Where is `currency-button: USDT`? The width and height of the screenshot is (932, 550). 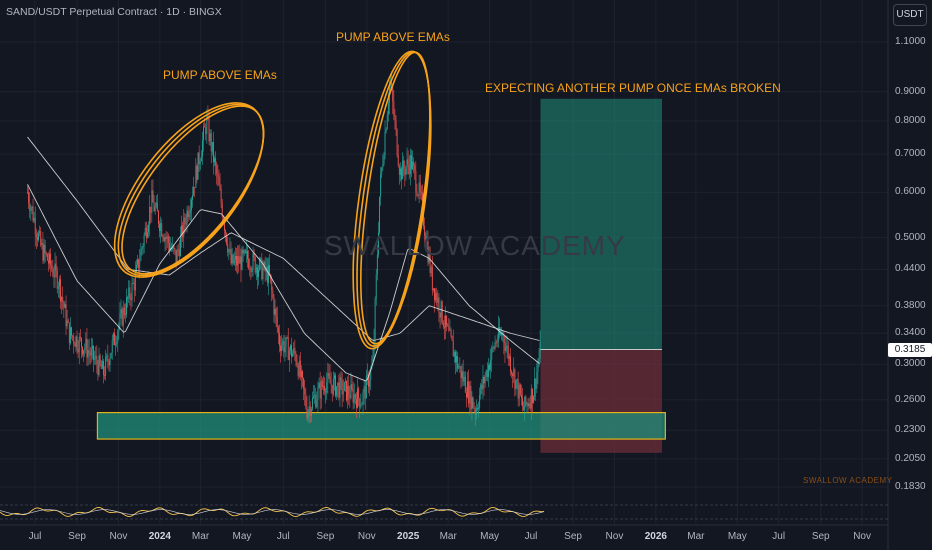
currency-button: USDT is located at coordinates (910, 15).